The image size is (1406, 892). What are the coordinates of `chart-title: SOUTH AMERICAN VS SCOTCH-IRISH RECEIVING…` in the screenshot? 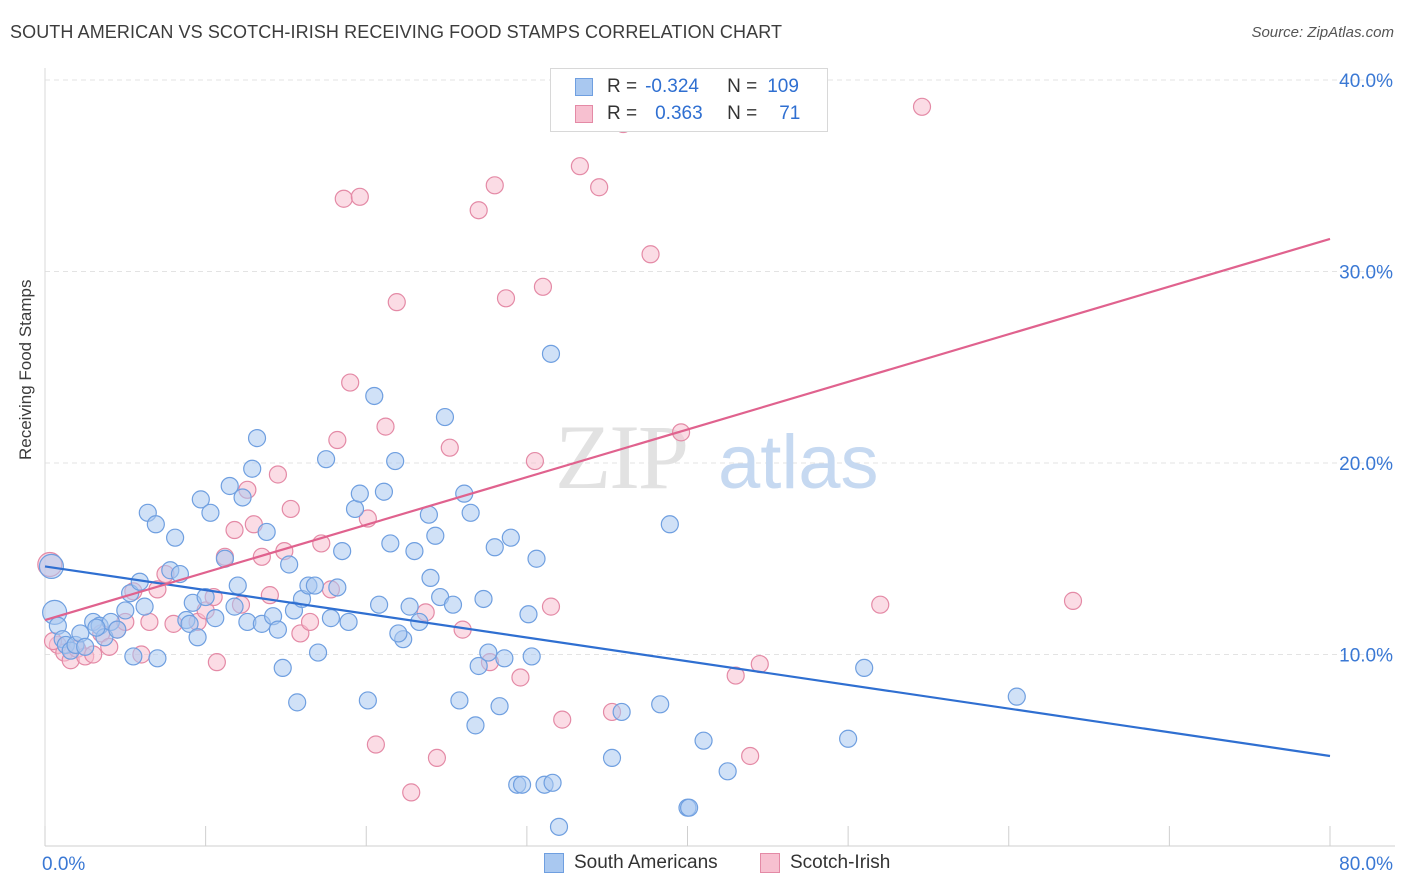 It's located at (396, 32).